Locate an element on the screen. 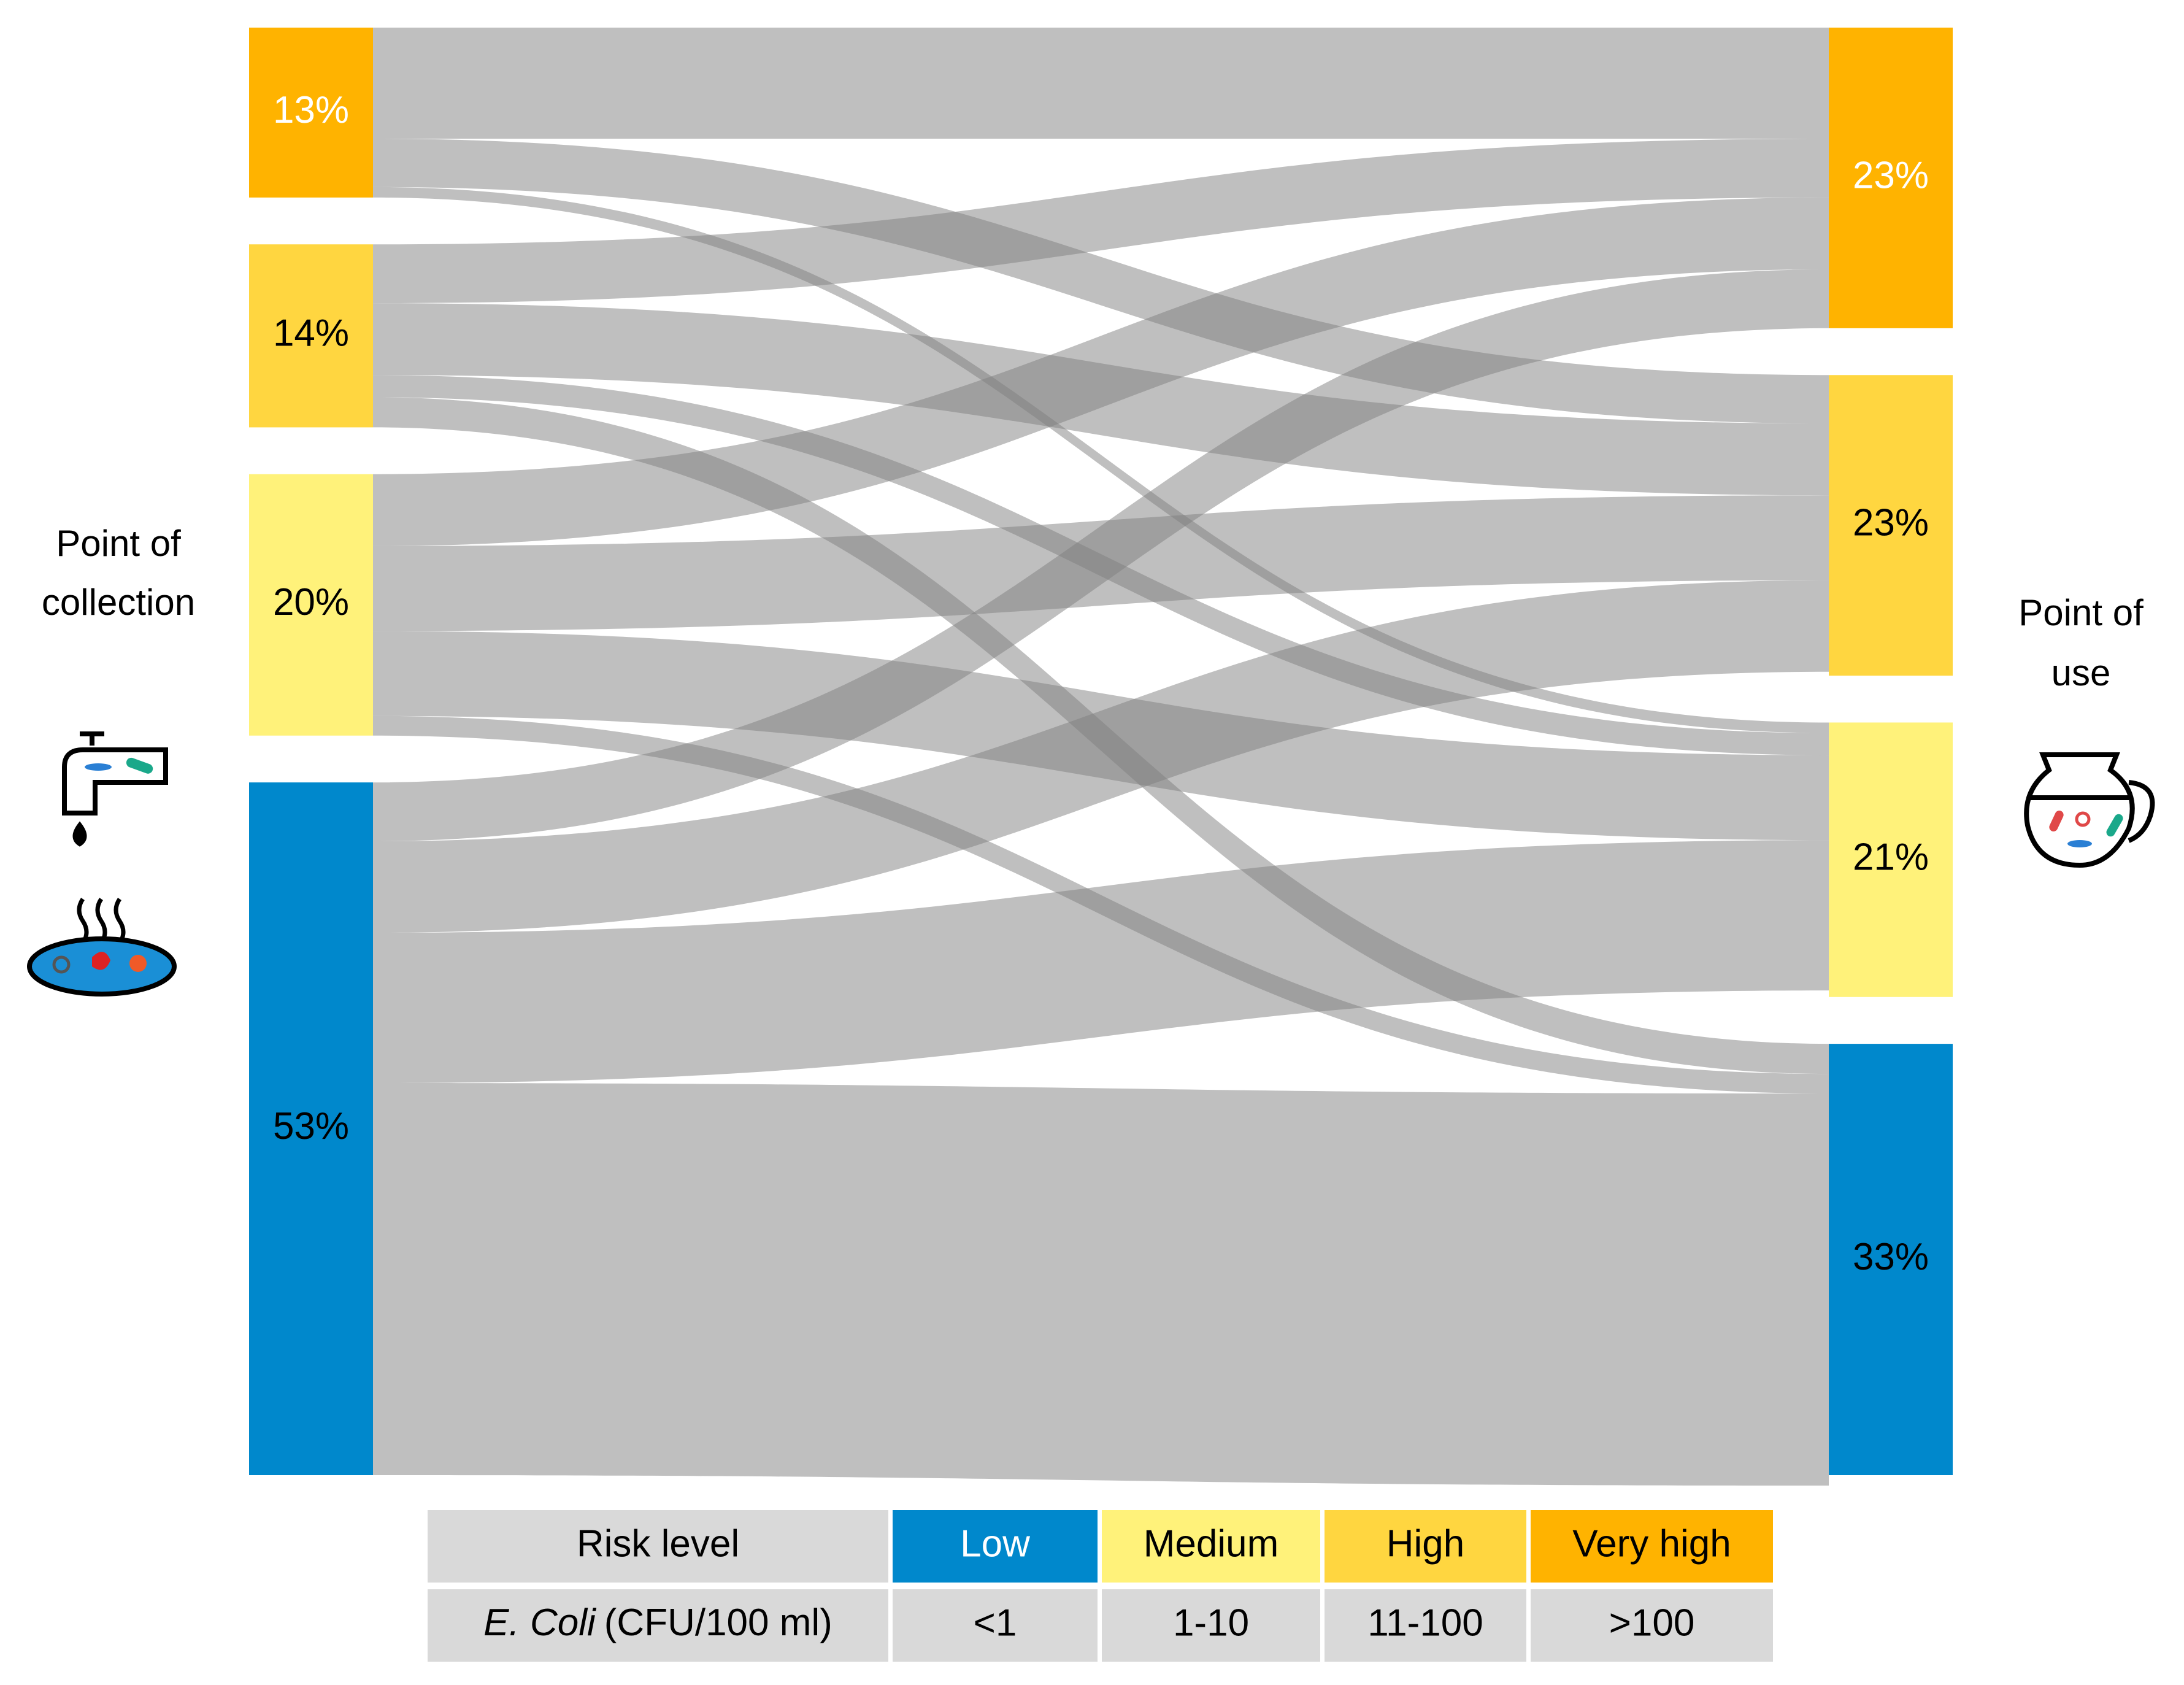 This screenshot has width=2184, height=1685. node-label: 21% is located at coordinates (1891, 857).